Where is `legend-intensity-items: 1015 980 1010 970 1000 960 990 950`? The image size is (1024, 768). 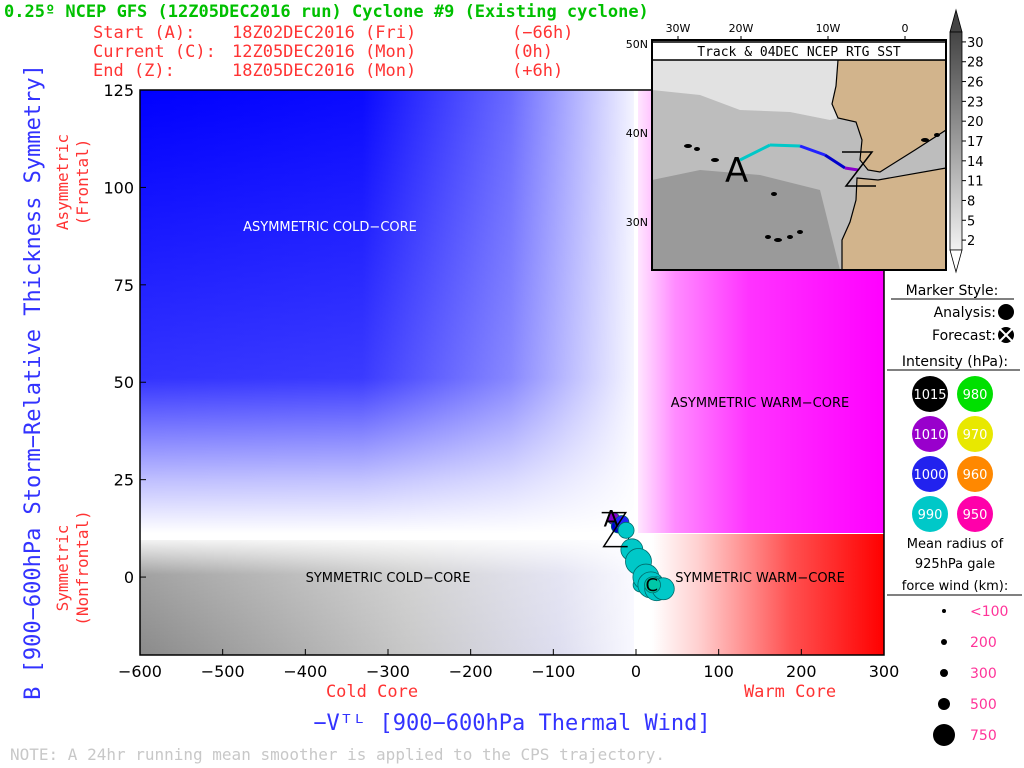 legend-intensity-items: 1015 980 1010 970 1000 960 990 950 is located at coordinates (952, 454).